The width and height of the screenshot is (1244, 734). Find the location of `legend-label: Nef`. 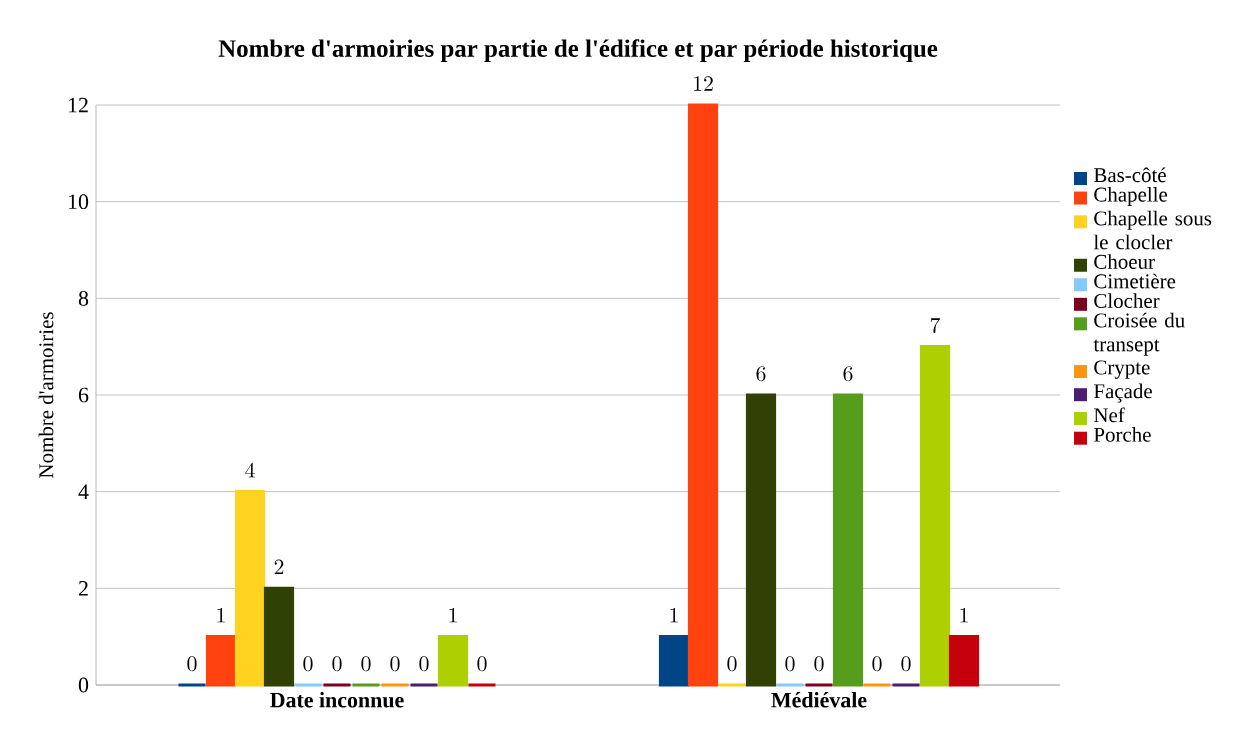

legend-label: Nef is located at coordinates (1109, 415).